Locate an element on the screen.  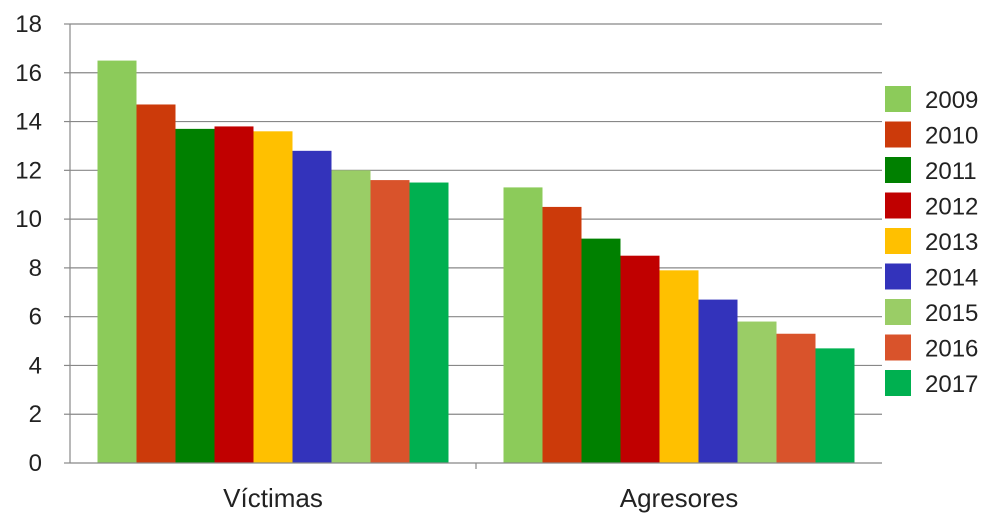
legend: 2009 2010 2011 2012 2013 2014 2015 2016 2017 is located at coordinates (931, 242).